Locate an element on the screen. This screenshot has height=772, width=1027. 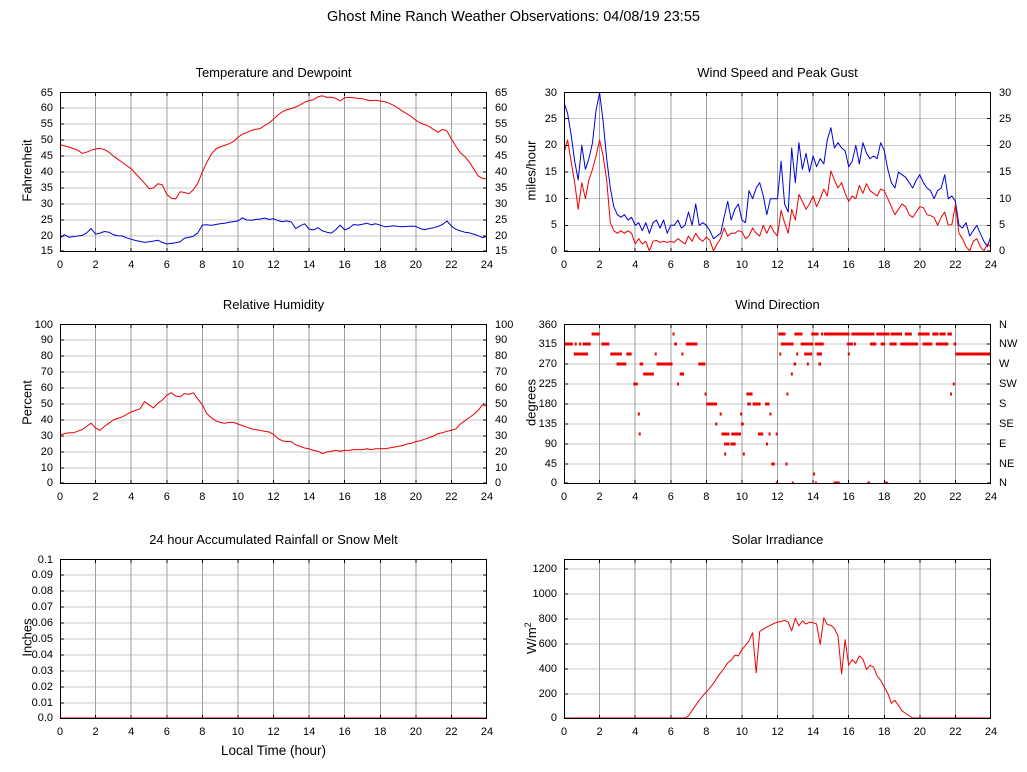
rainfall-plot is located at coordinates (273, 639).